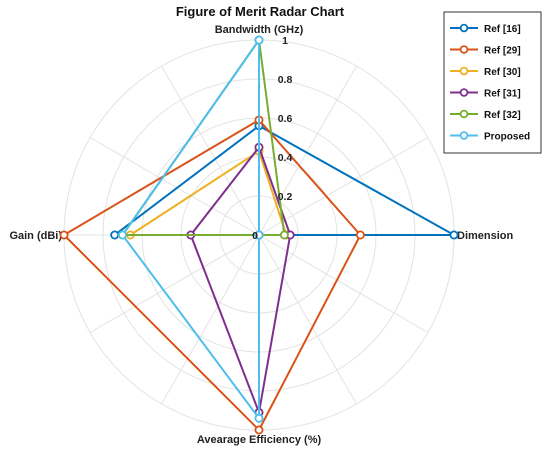 This screenshot has width=550, height=451. Describe the element at coordinates (502, 94) in the screenshot. I see `legend-label-3: Ref [31]` at that location.